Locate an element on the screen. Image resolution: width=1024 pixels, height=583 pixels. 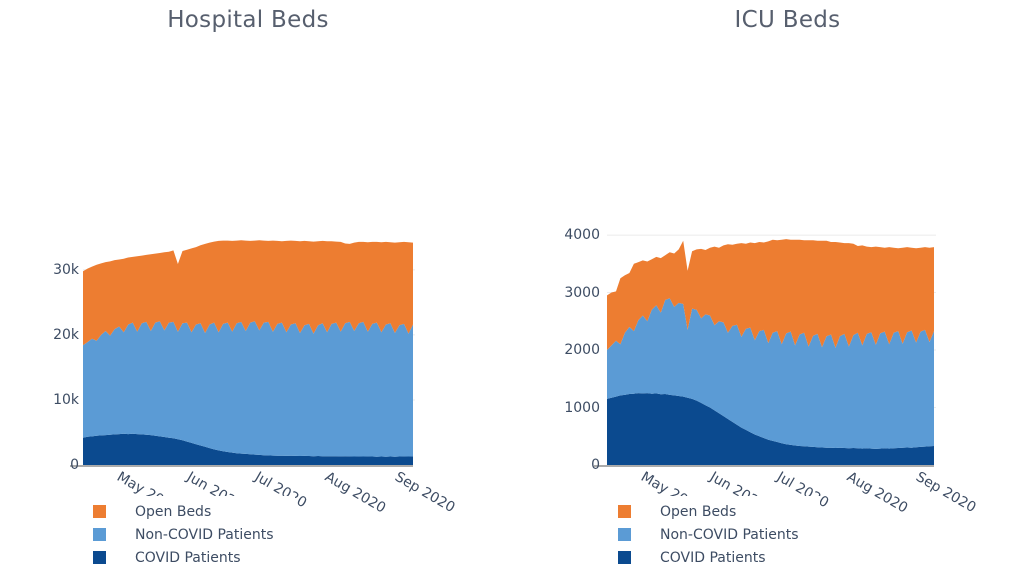
y-tick-label-30k: 30k is located at coordinates (66, 269).